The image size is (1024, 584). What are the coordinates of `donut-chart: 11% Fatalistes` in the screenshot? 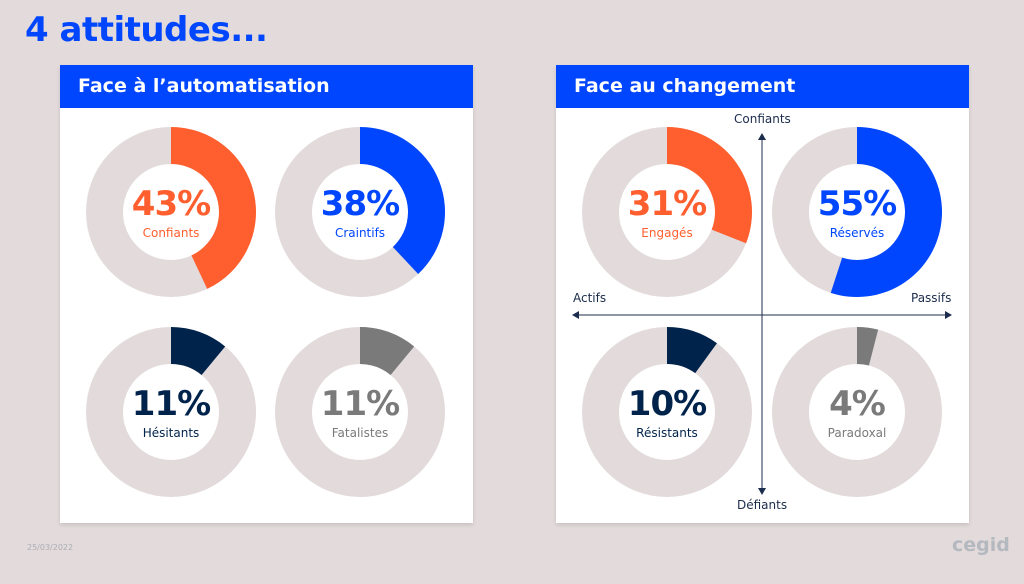 It's located at (360, 412).